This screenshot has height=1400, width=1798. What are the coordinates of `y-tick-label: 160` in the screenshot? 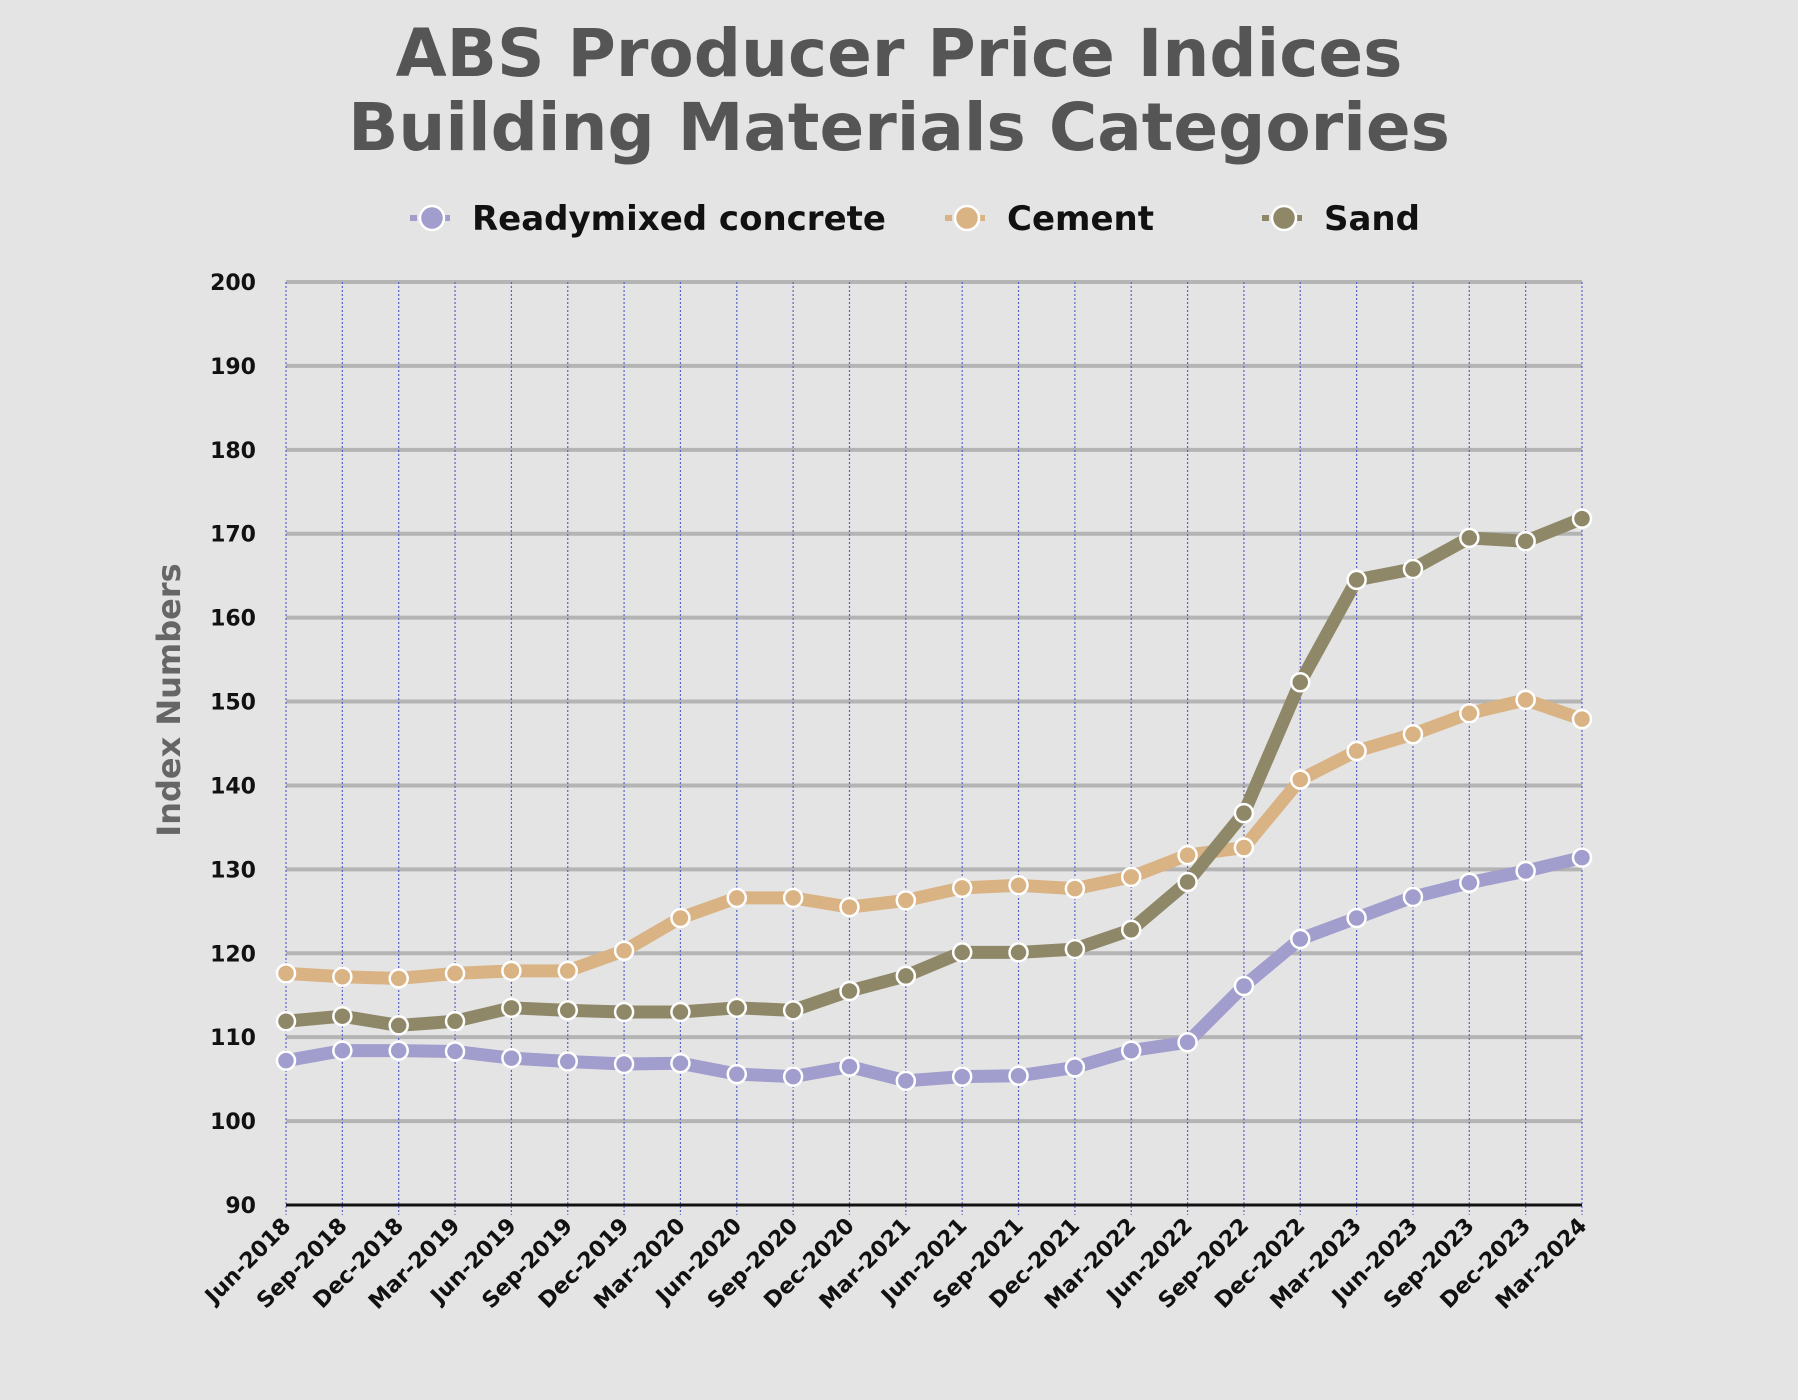 It's located at (233, 619).